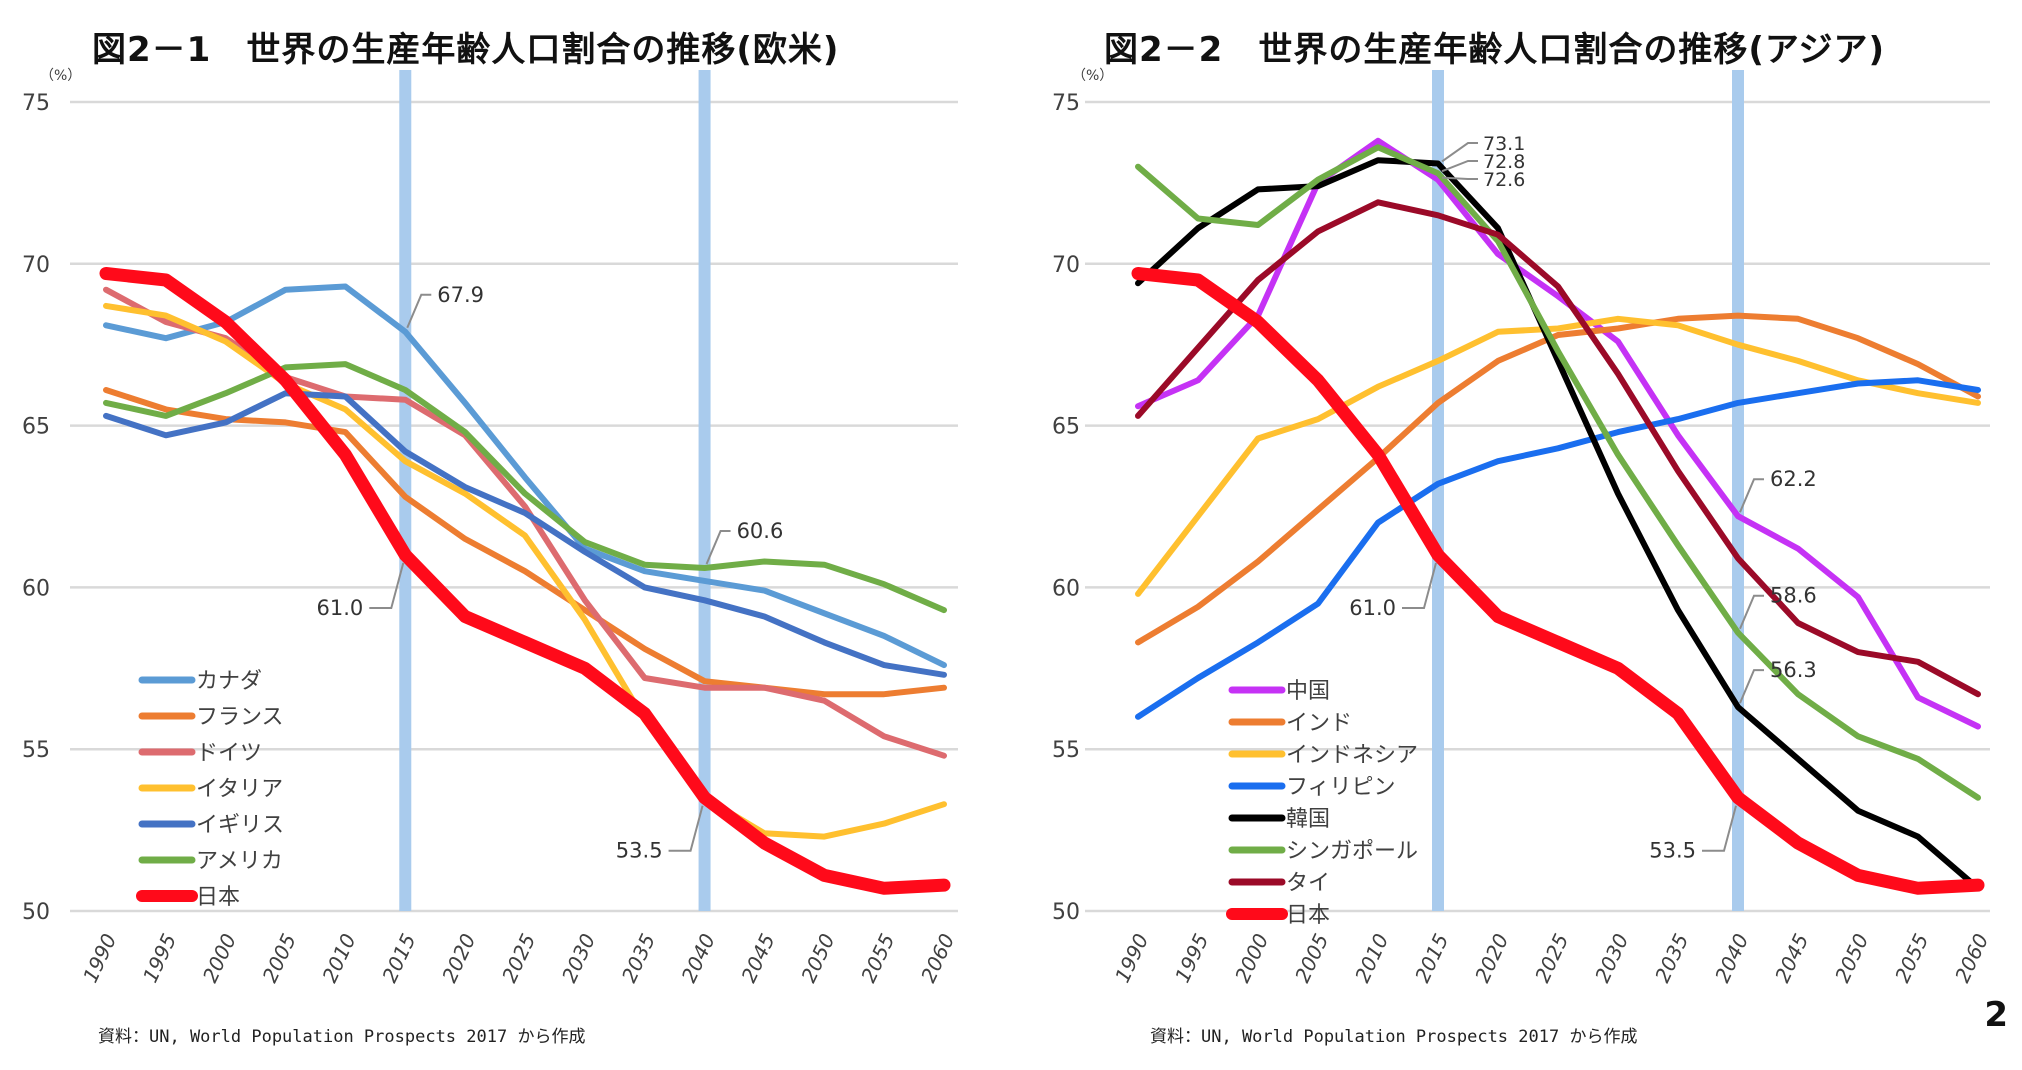  What do you see at coordinates (1504, 180) in the screenshot?
I see `data-label: 72.6` at bounding box center [1504, 180].